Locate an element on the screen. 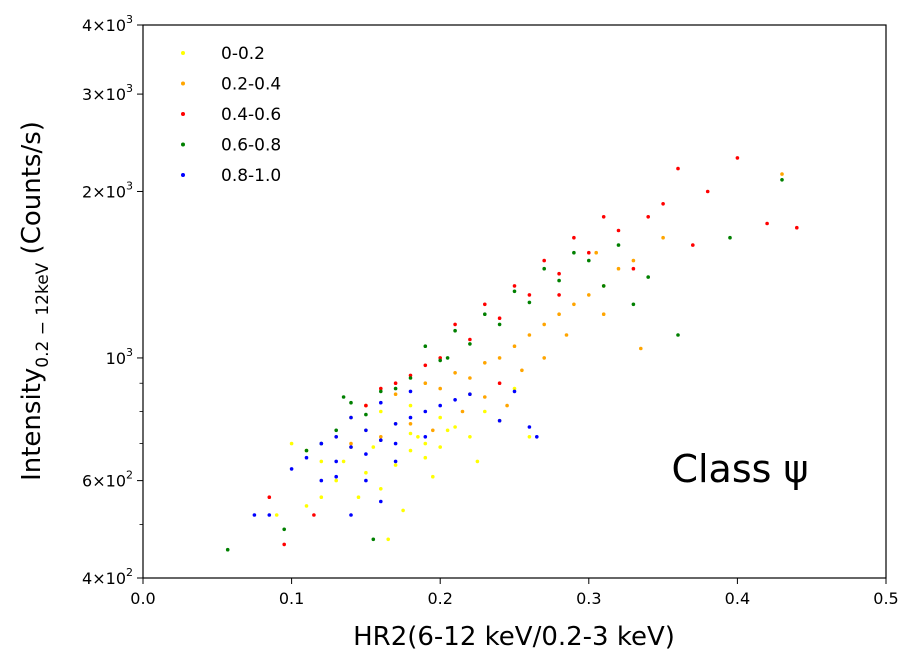  y-tick-label-1: 6×10² is located at coordinates (107, 480).